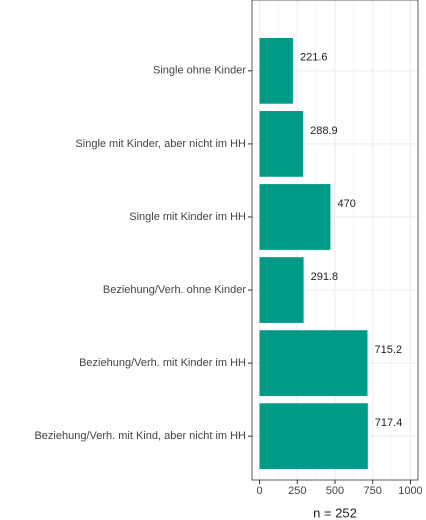  What do you see at coordinates (259, 491) in the screenshot?
I see `x-tick-label: 0` at bounding box center [259, 491].